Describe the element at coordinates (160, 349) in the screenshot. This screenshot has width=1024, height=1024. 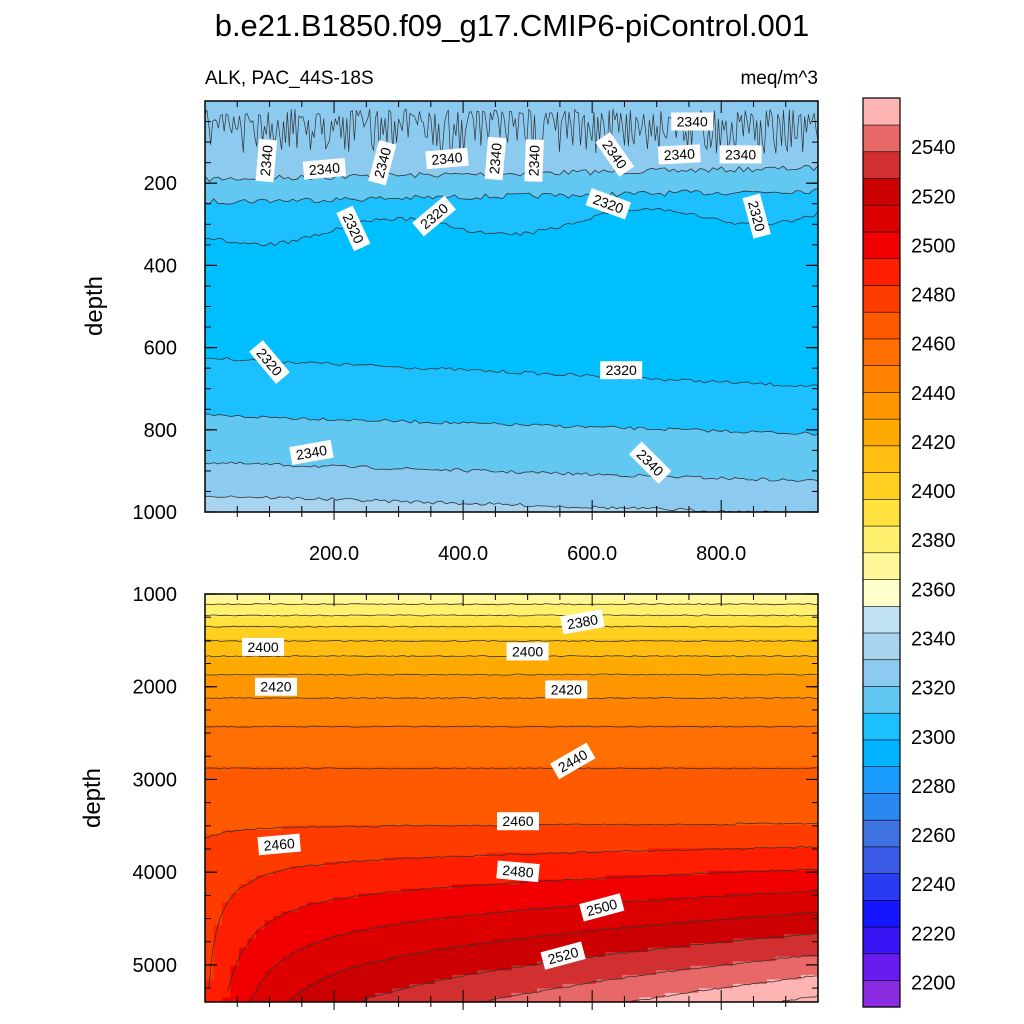
I see `upper-y-tick-label: 600` at that location.